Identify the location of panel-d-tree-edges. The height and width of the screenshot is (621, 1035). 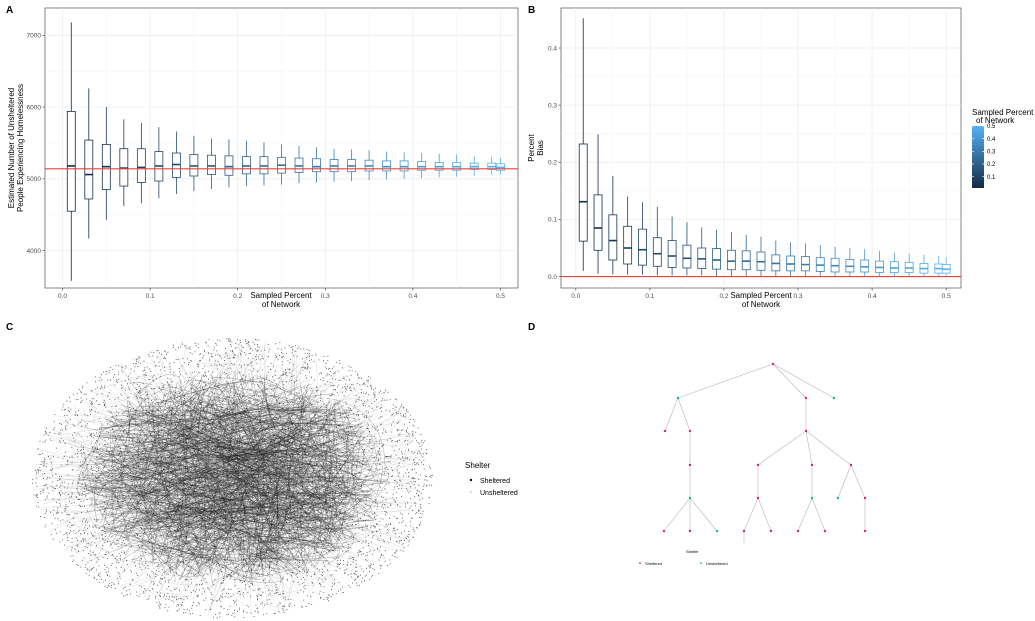
(764, 453).